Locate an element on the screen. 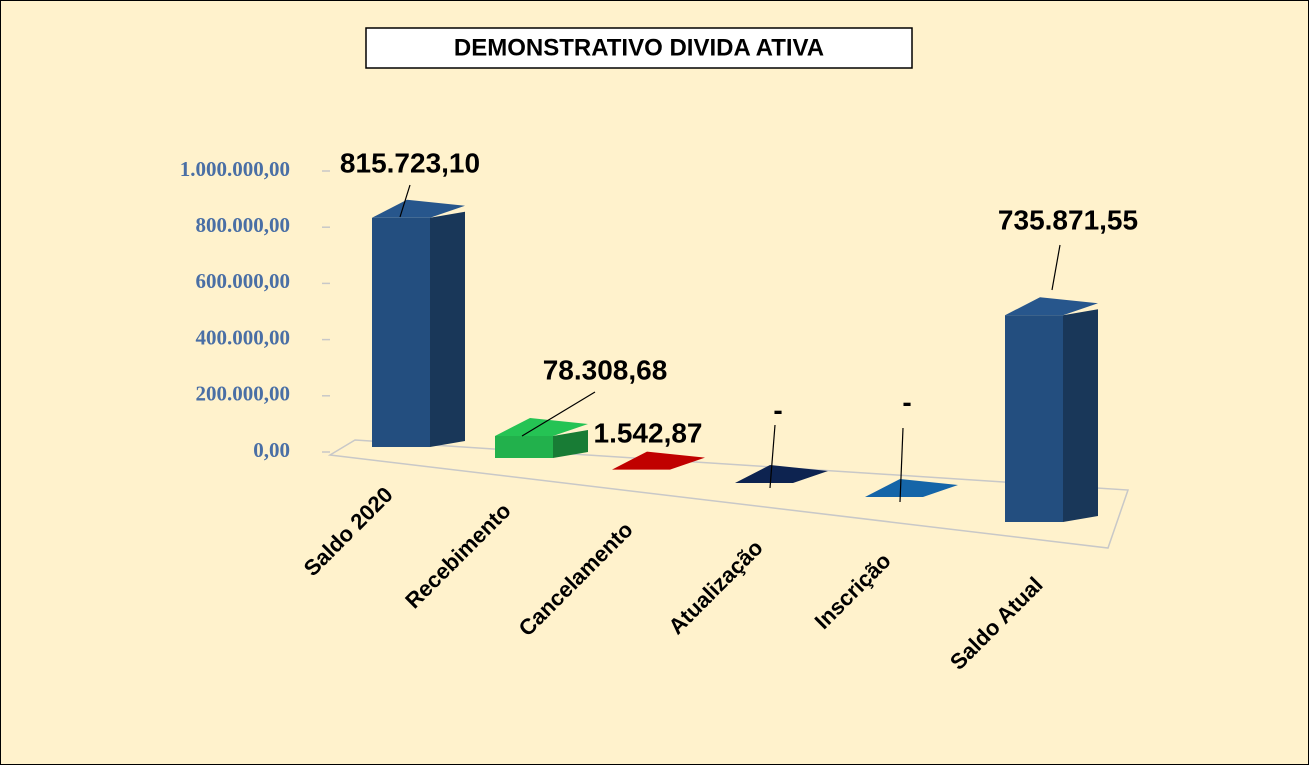 Image resolution: width=1309 pixels, height=765 pixels. chart-title: DEMONSTRATIVO DIVIDA ATIVA is located at coordinates (639, 47).